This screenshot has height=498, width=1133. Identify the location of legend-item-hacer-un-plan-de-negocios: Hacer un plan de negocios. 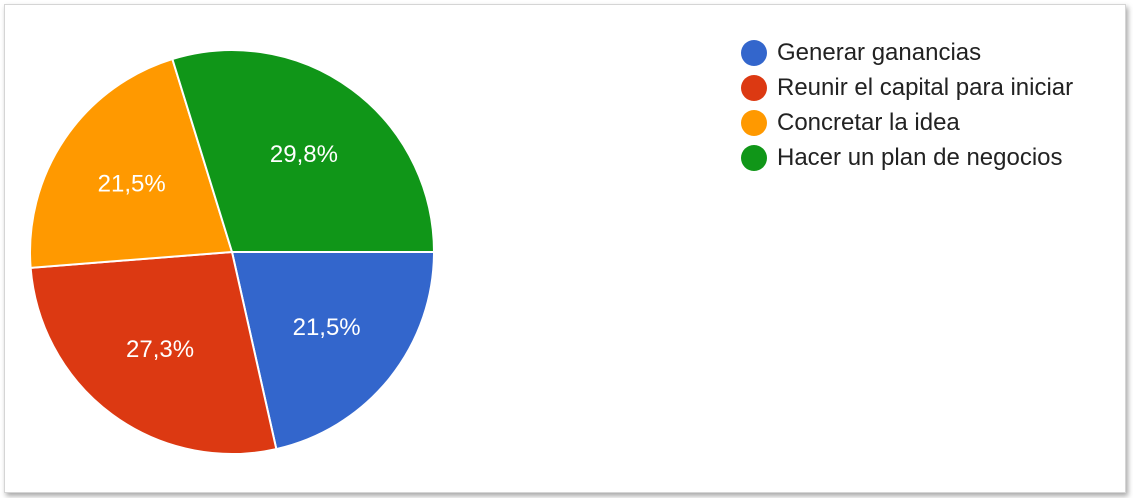
(907, 157).